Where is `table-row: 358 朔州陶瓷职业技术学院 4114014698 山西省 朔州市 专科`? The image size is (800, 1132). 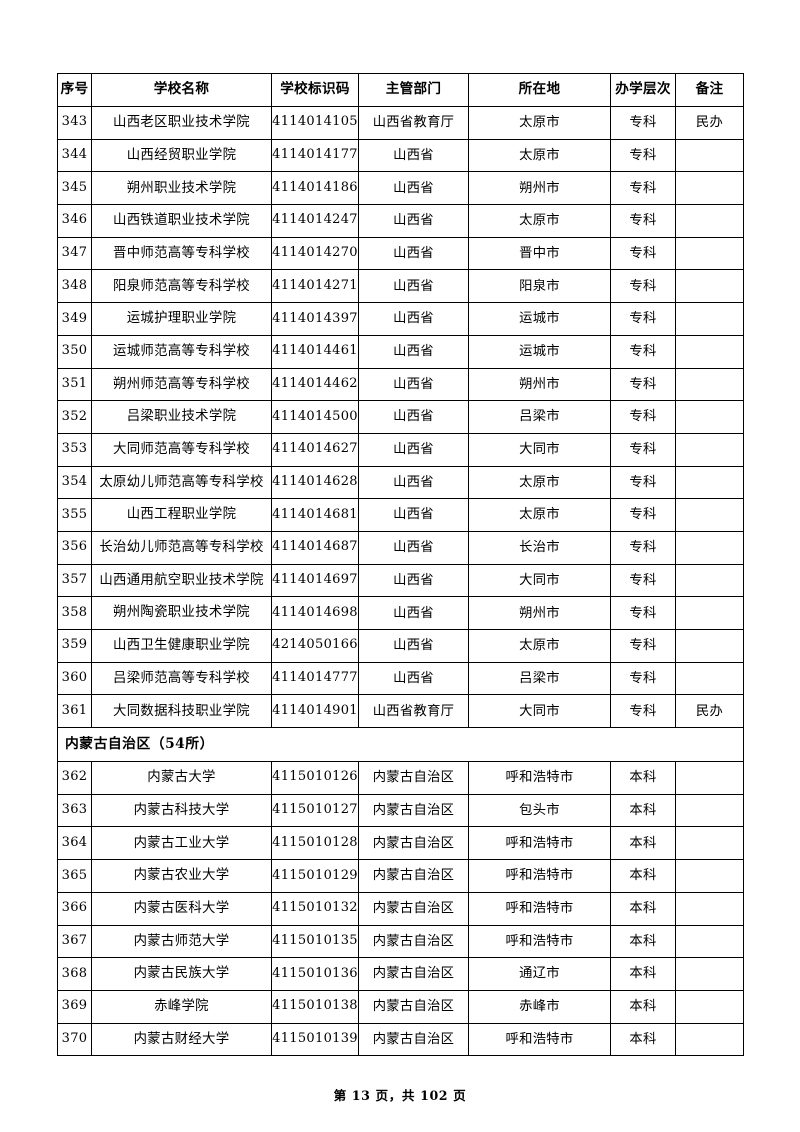 table-row: 358 朔州陶瓷职业技术学院 4114014698 山西省 朔州市 专科 is located at coordinates (400, 613).